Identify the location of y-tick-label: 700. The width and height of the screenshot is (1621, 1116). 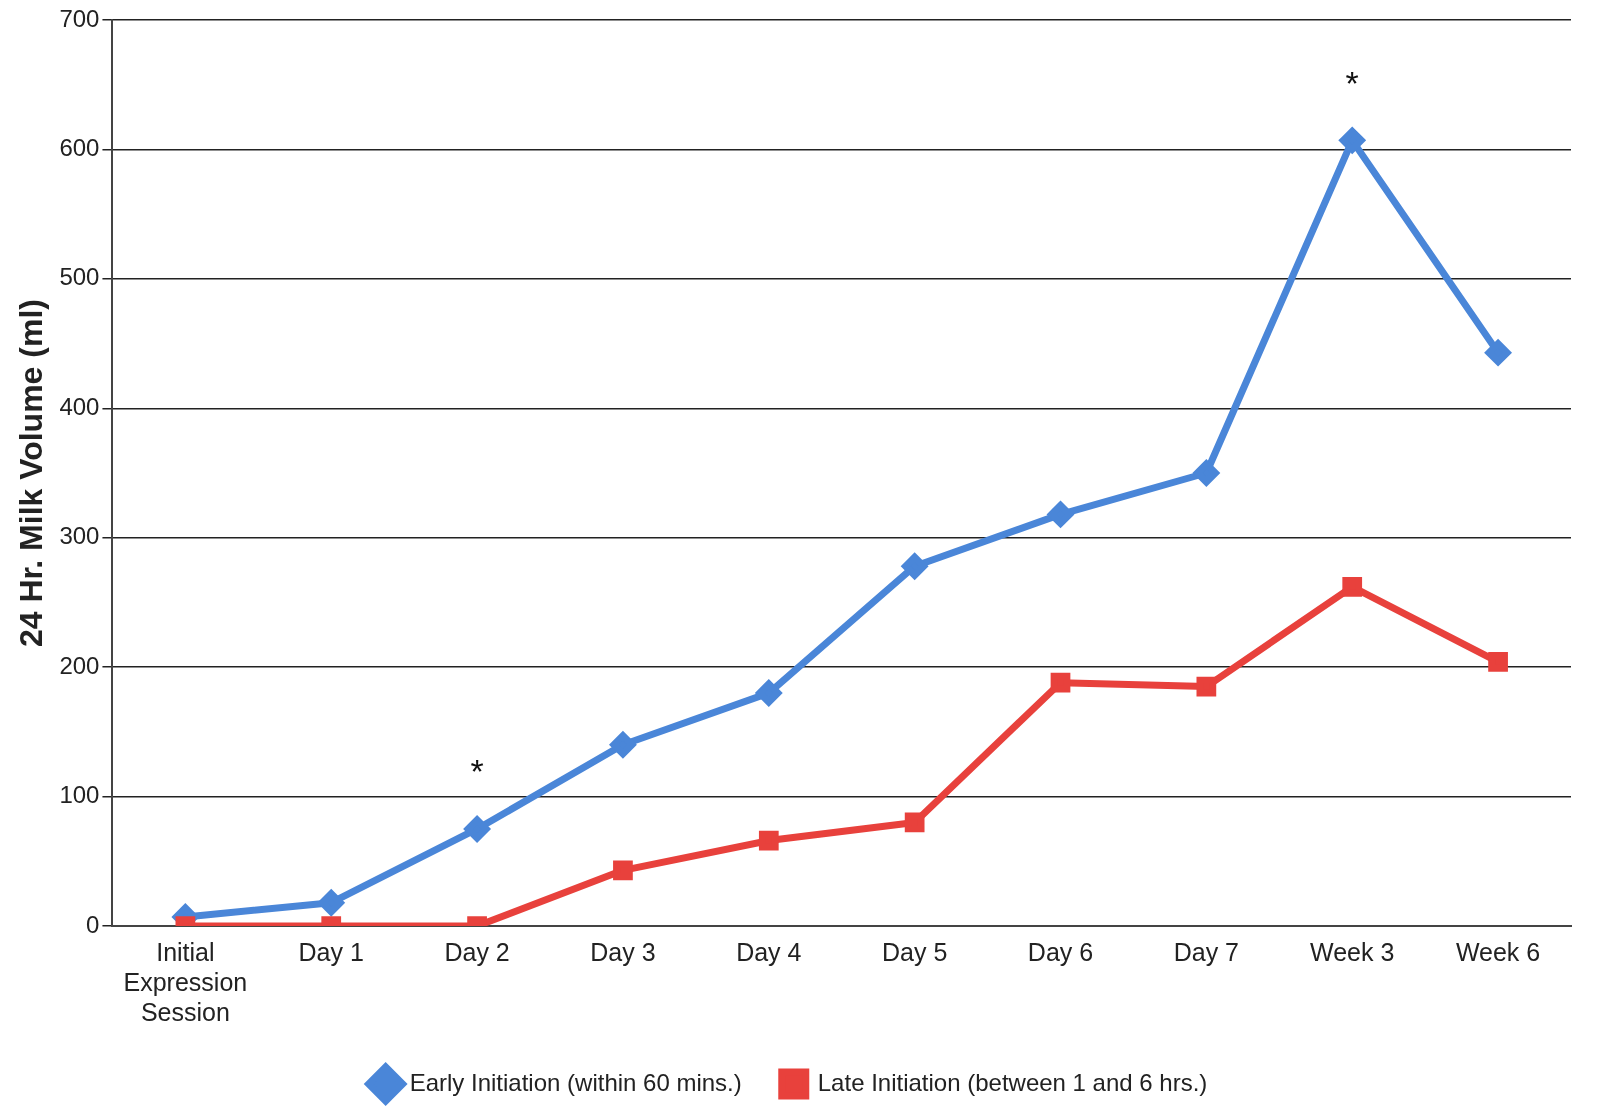
(79, 18).